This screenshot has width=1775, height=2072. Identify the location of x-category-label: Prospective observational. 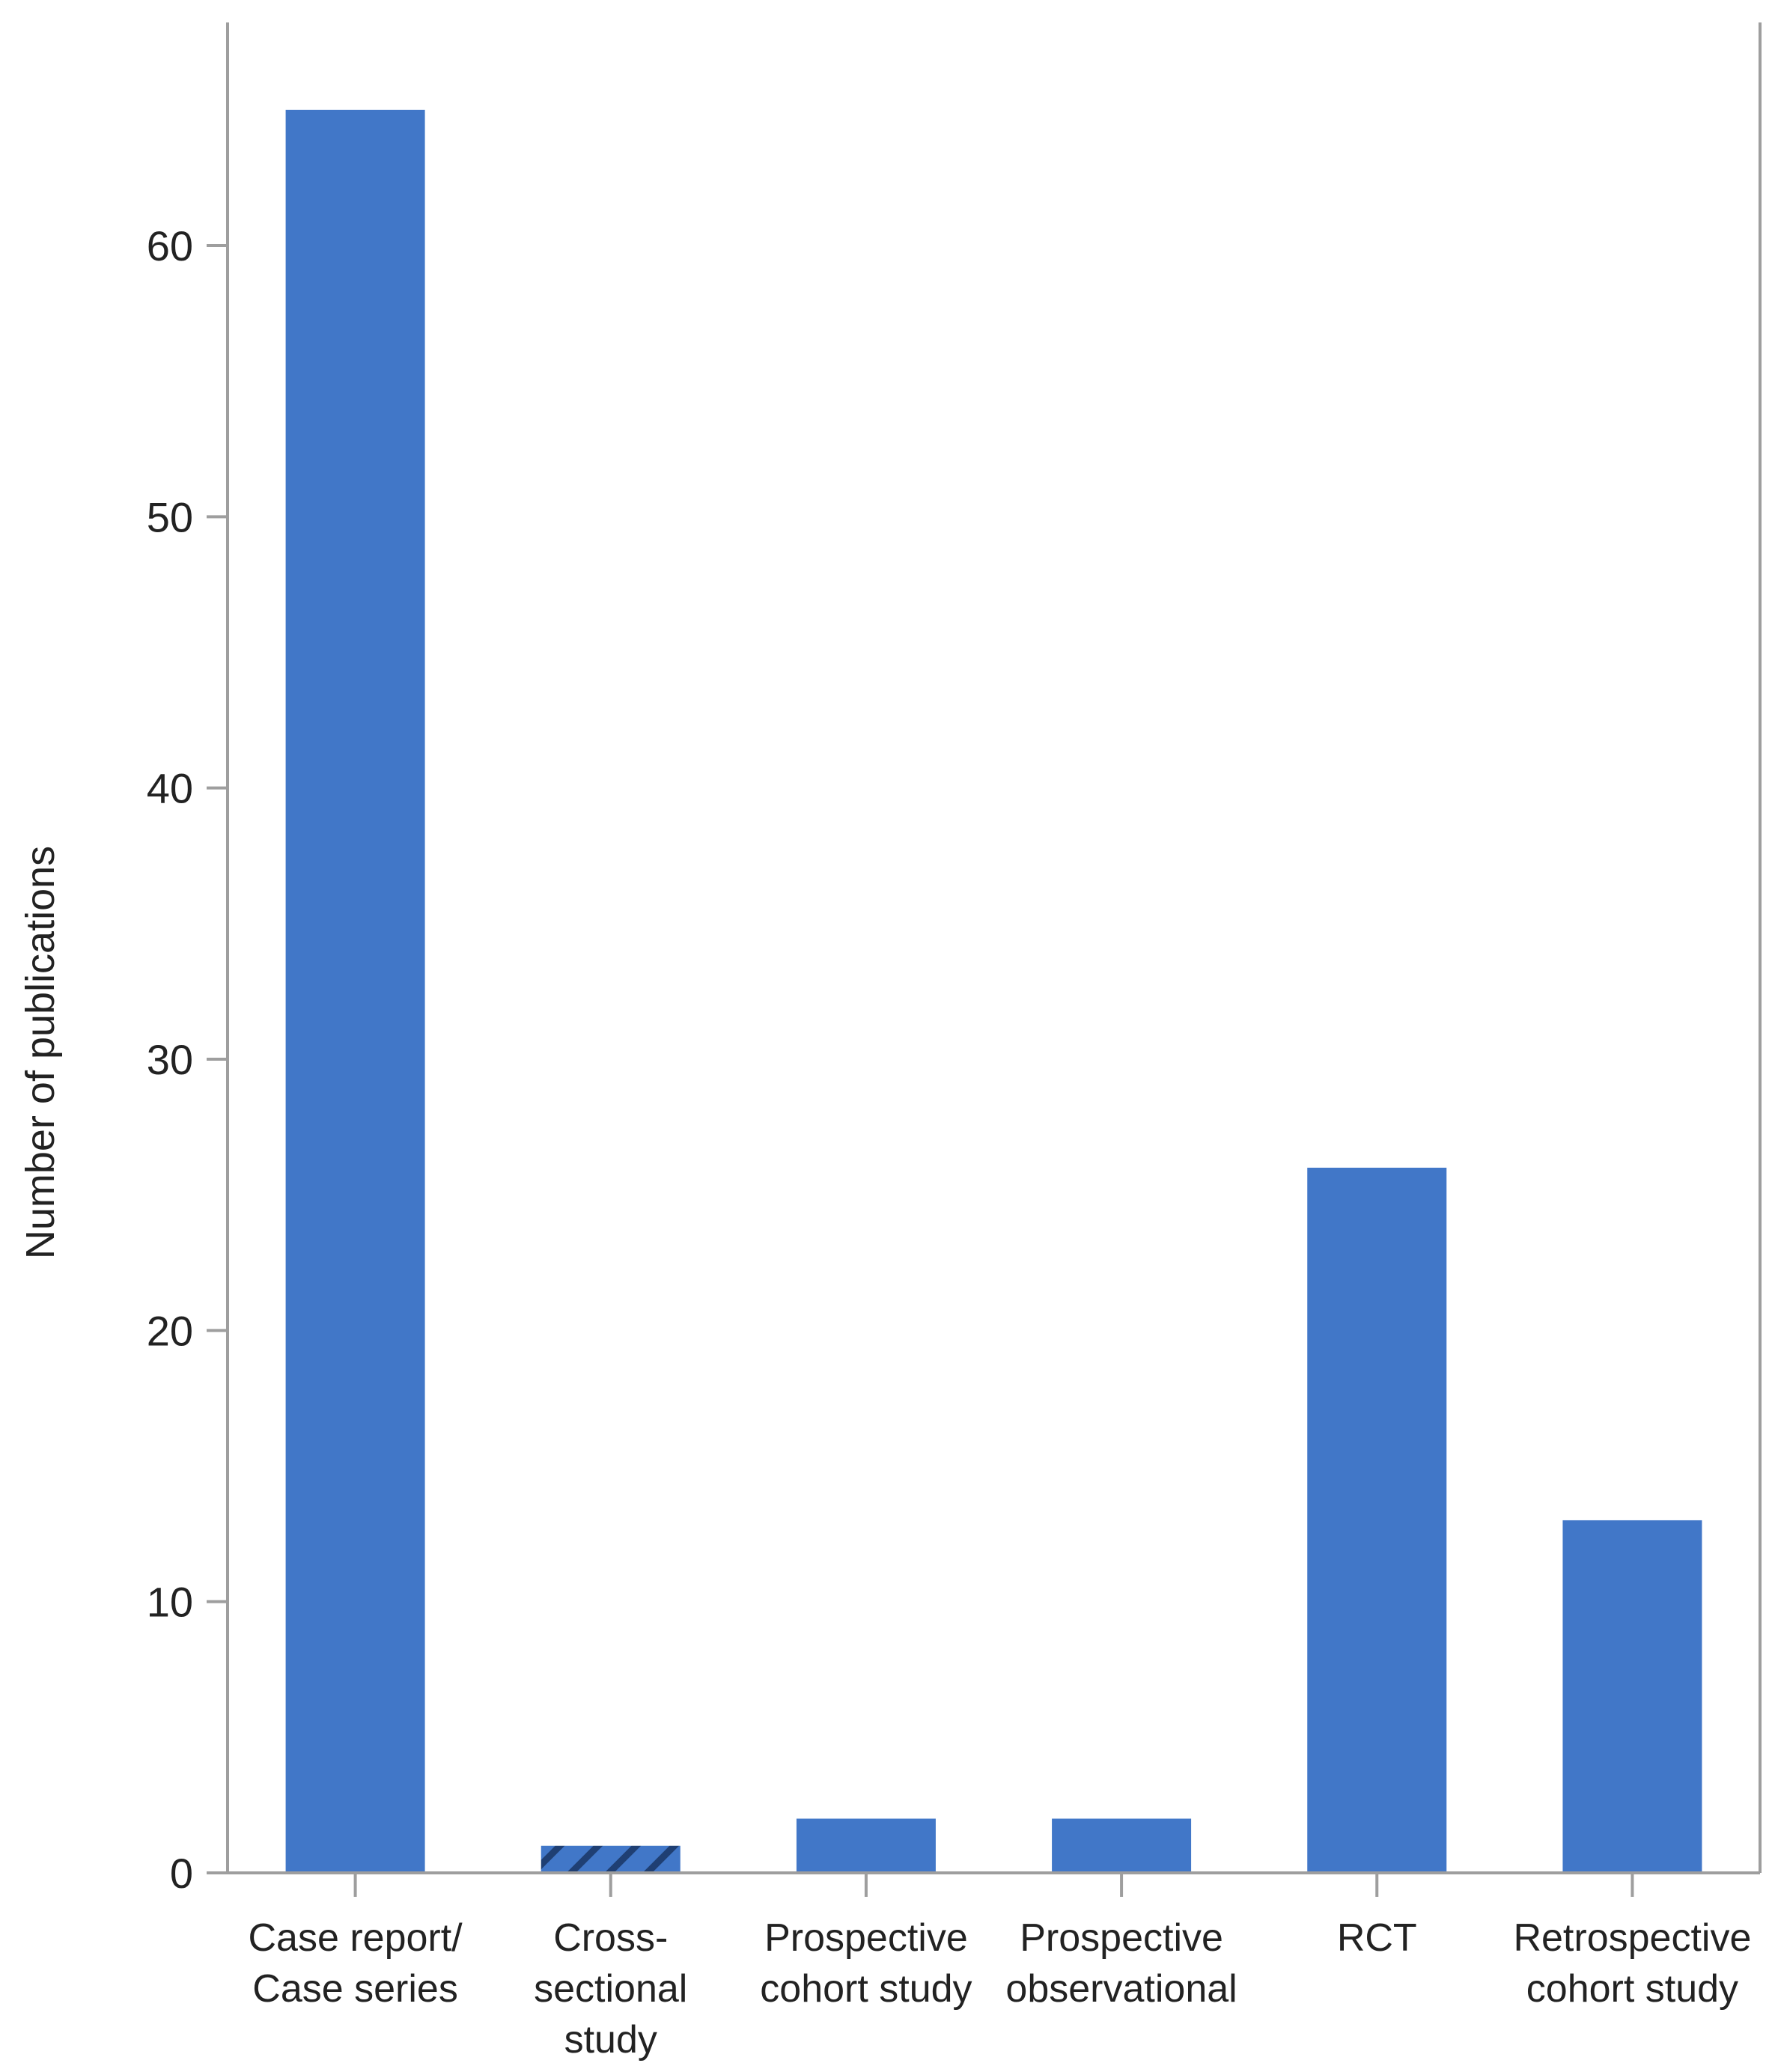
(1121, 1964).